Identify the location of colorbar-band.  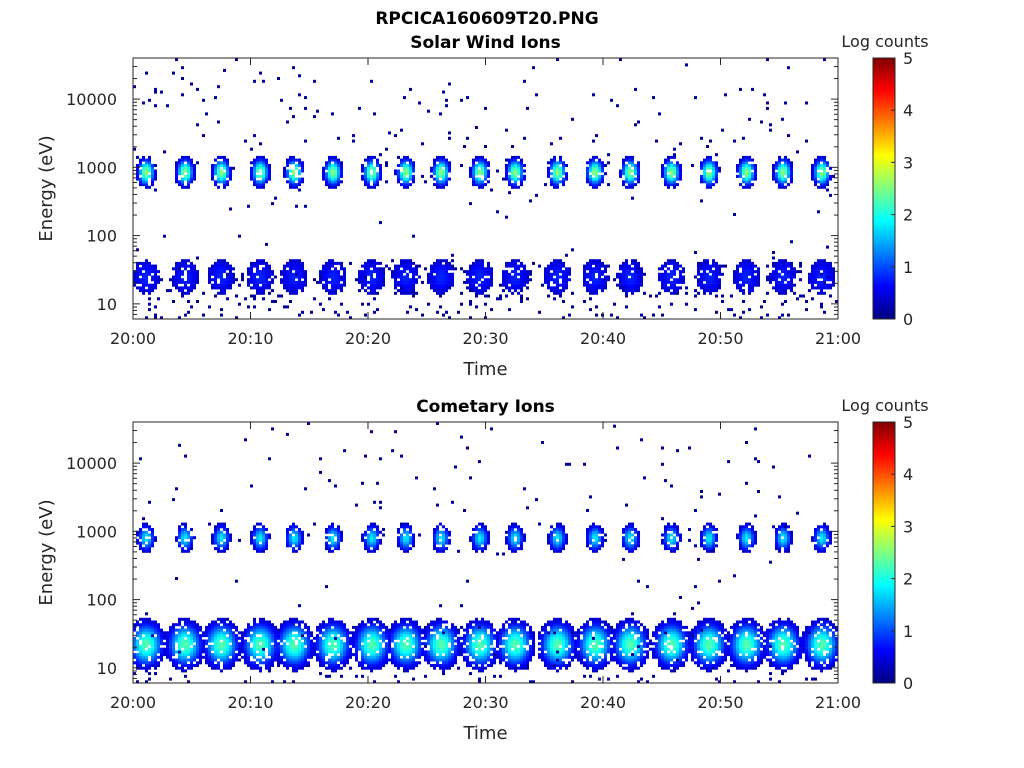
(884, 215).